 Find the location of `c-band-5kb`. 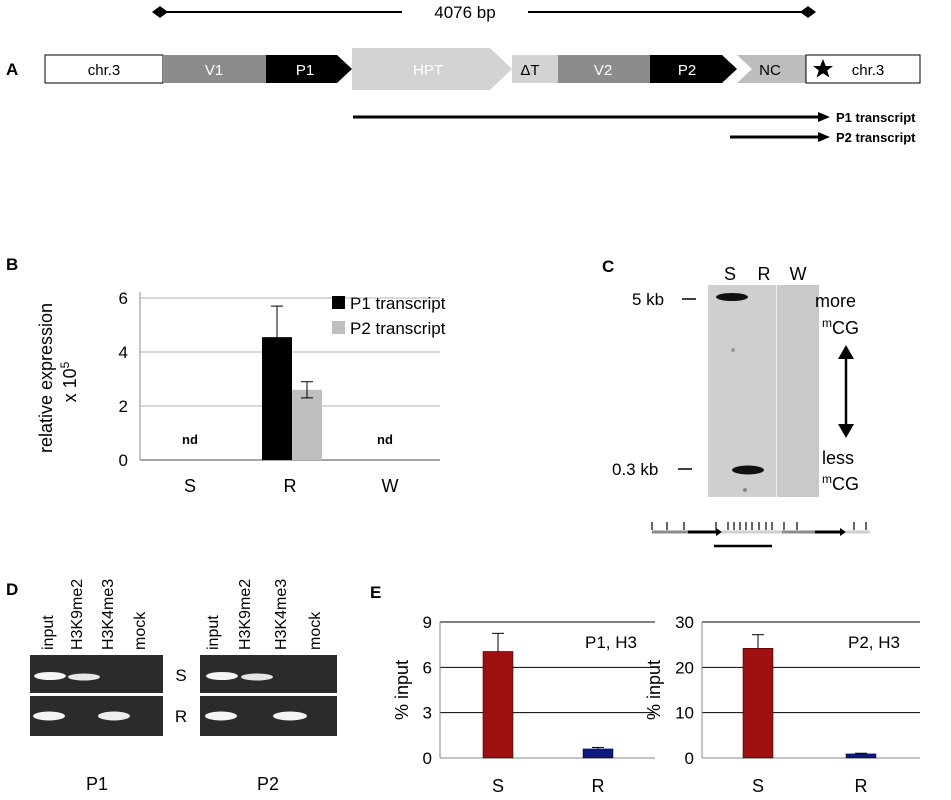

c-band-5kb is located at coordinates (732, 297).